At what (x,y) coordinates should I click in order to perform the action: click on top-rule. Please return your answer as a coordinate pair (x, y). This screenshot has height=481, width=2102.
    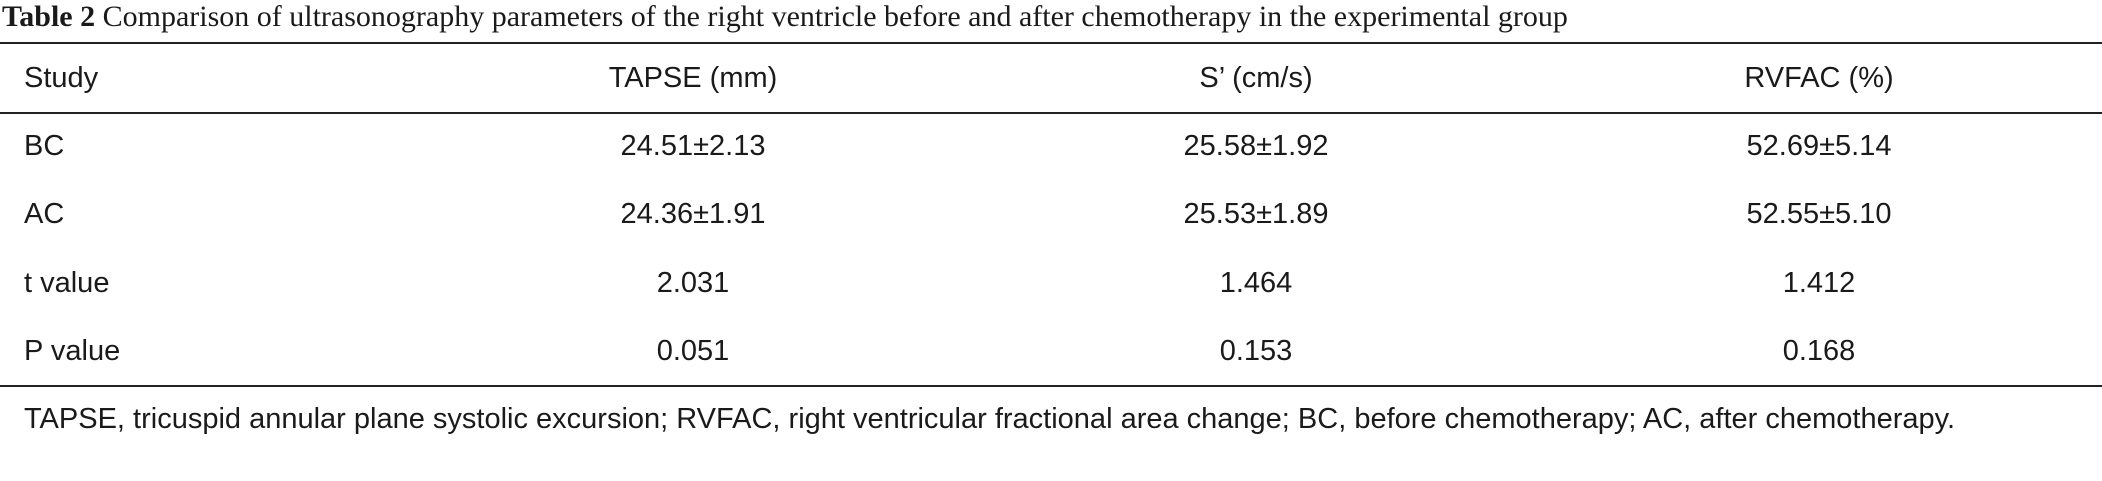
    Looking at the image, I should click on (1051, 43).